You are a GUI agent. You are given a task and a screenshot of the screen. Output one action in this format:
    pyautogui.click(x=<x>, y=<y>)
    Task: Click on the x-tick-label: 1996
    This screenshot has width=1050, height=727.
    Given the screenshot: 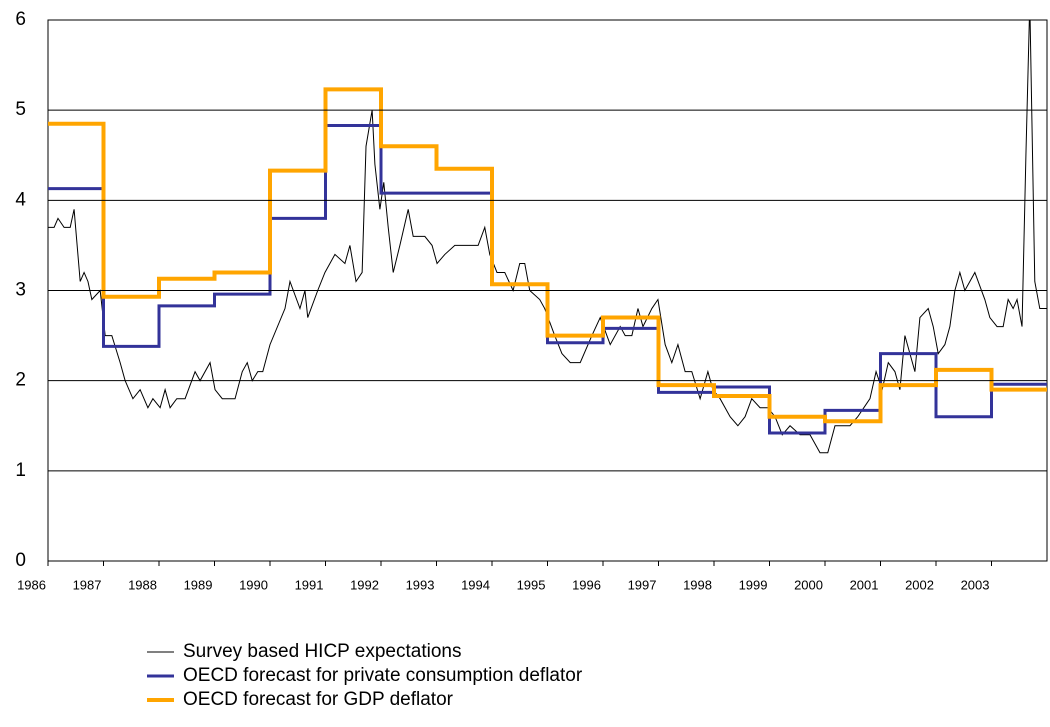 What is the action you would take?
    pyautogui.click(x=586, y=584)
    